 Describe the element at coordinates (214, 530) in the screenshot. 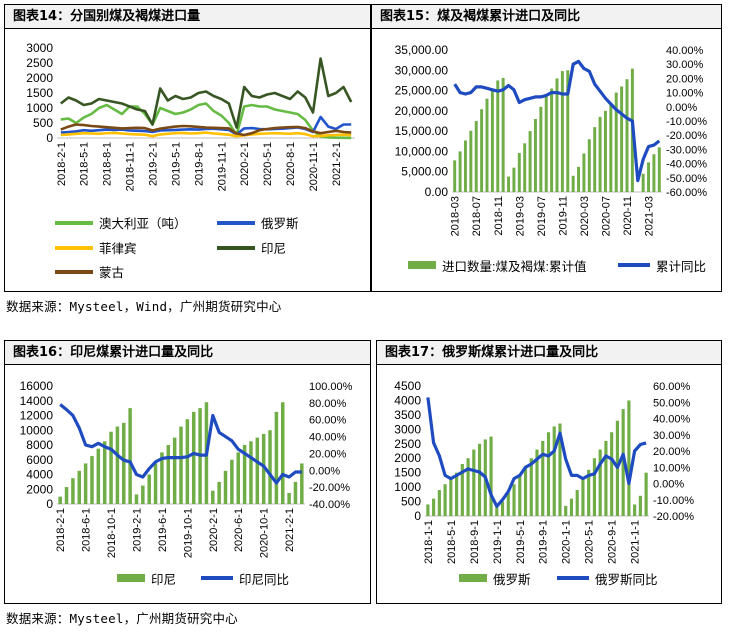

I see `x-tick-label: 2020-2-1` at that location.